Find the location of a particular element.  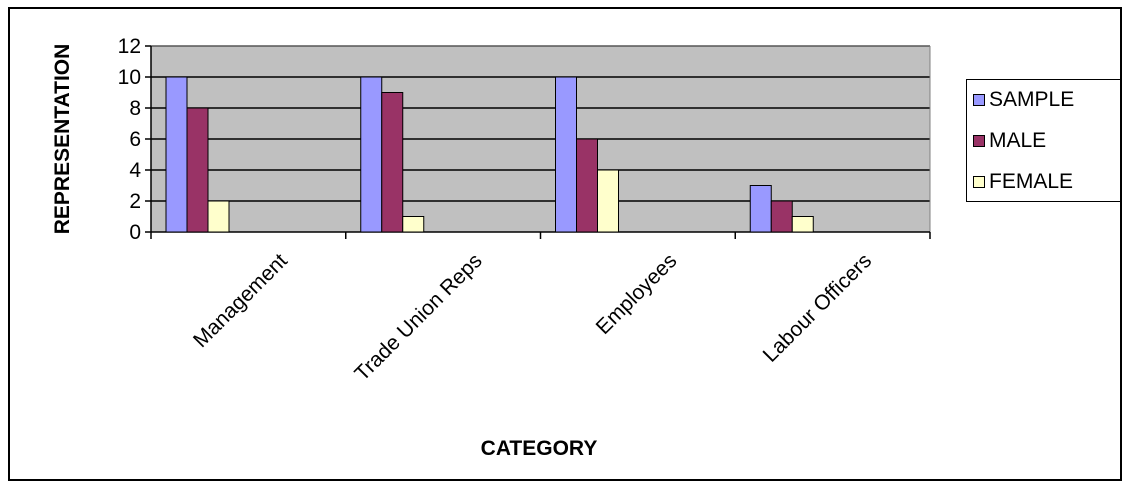

bar-male-trade-union-reps is located at coordinates (392, 162).